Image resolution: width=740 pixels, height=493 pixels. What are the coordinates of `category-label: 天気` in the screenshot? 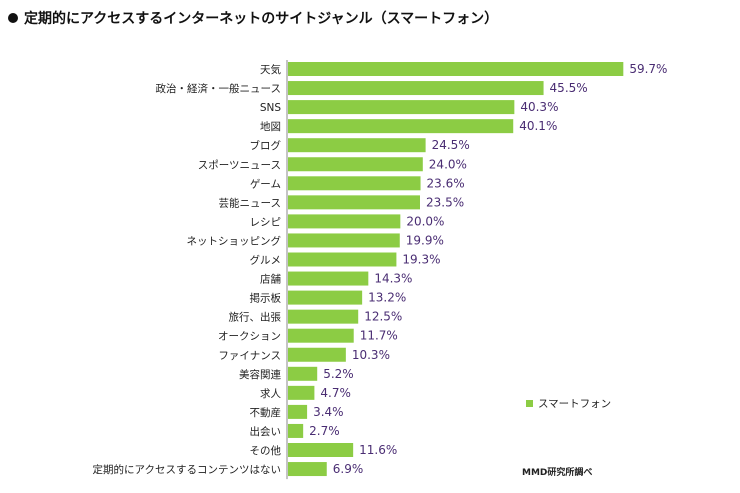 It's located at (270, 69).